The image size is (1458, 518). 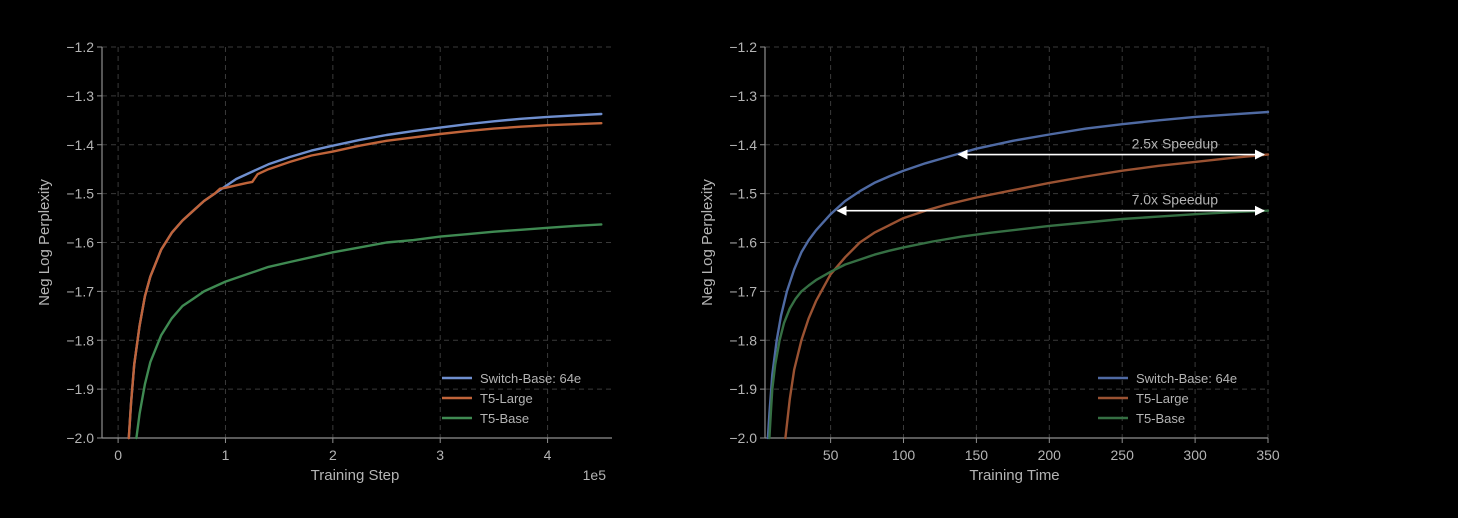 I want to click on right-speedup-label-1: 7.0x Speedup, so click(x=1175, y=200).